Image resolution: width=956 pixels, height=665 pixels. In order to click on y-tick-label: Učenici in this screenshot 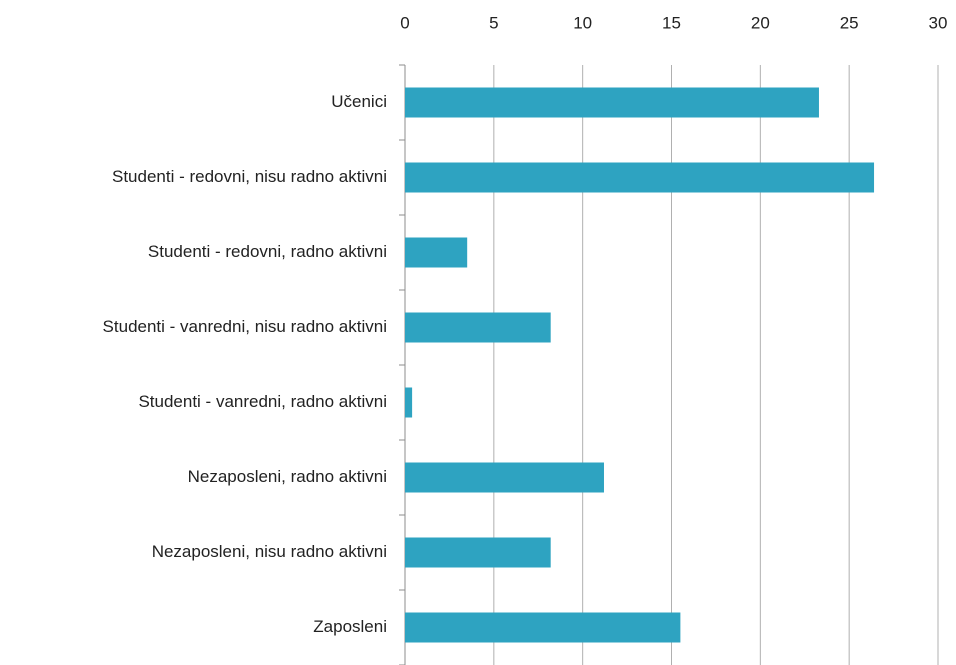, I will do `click(359, 101)`.